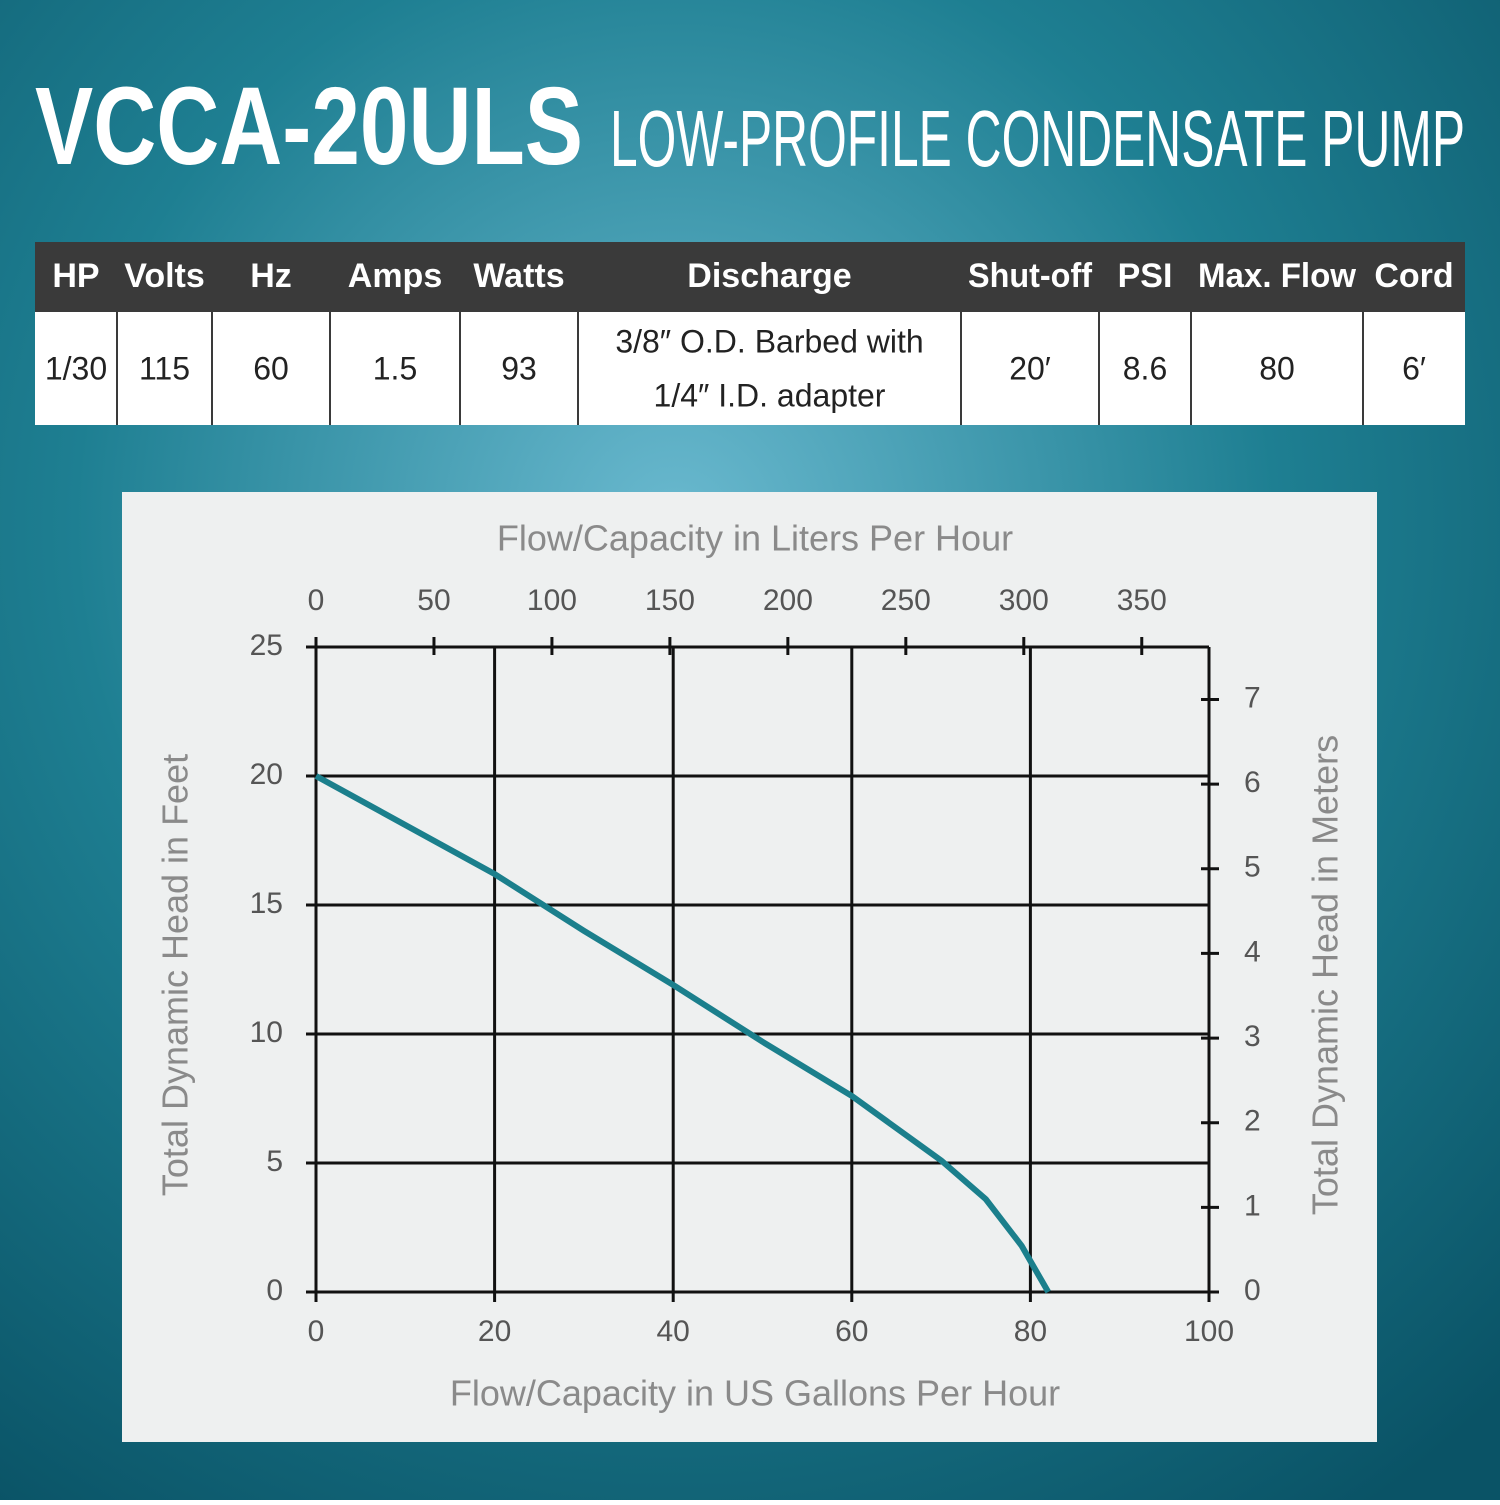  I want to click on y-tick-label: 0, so click(274, 1290).